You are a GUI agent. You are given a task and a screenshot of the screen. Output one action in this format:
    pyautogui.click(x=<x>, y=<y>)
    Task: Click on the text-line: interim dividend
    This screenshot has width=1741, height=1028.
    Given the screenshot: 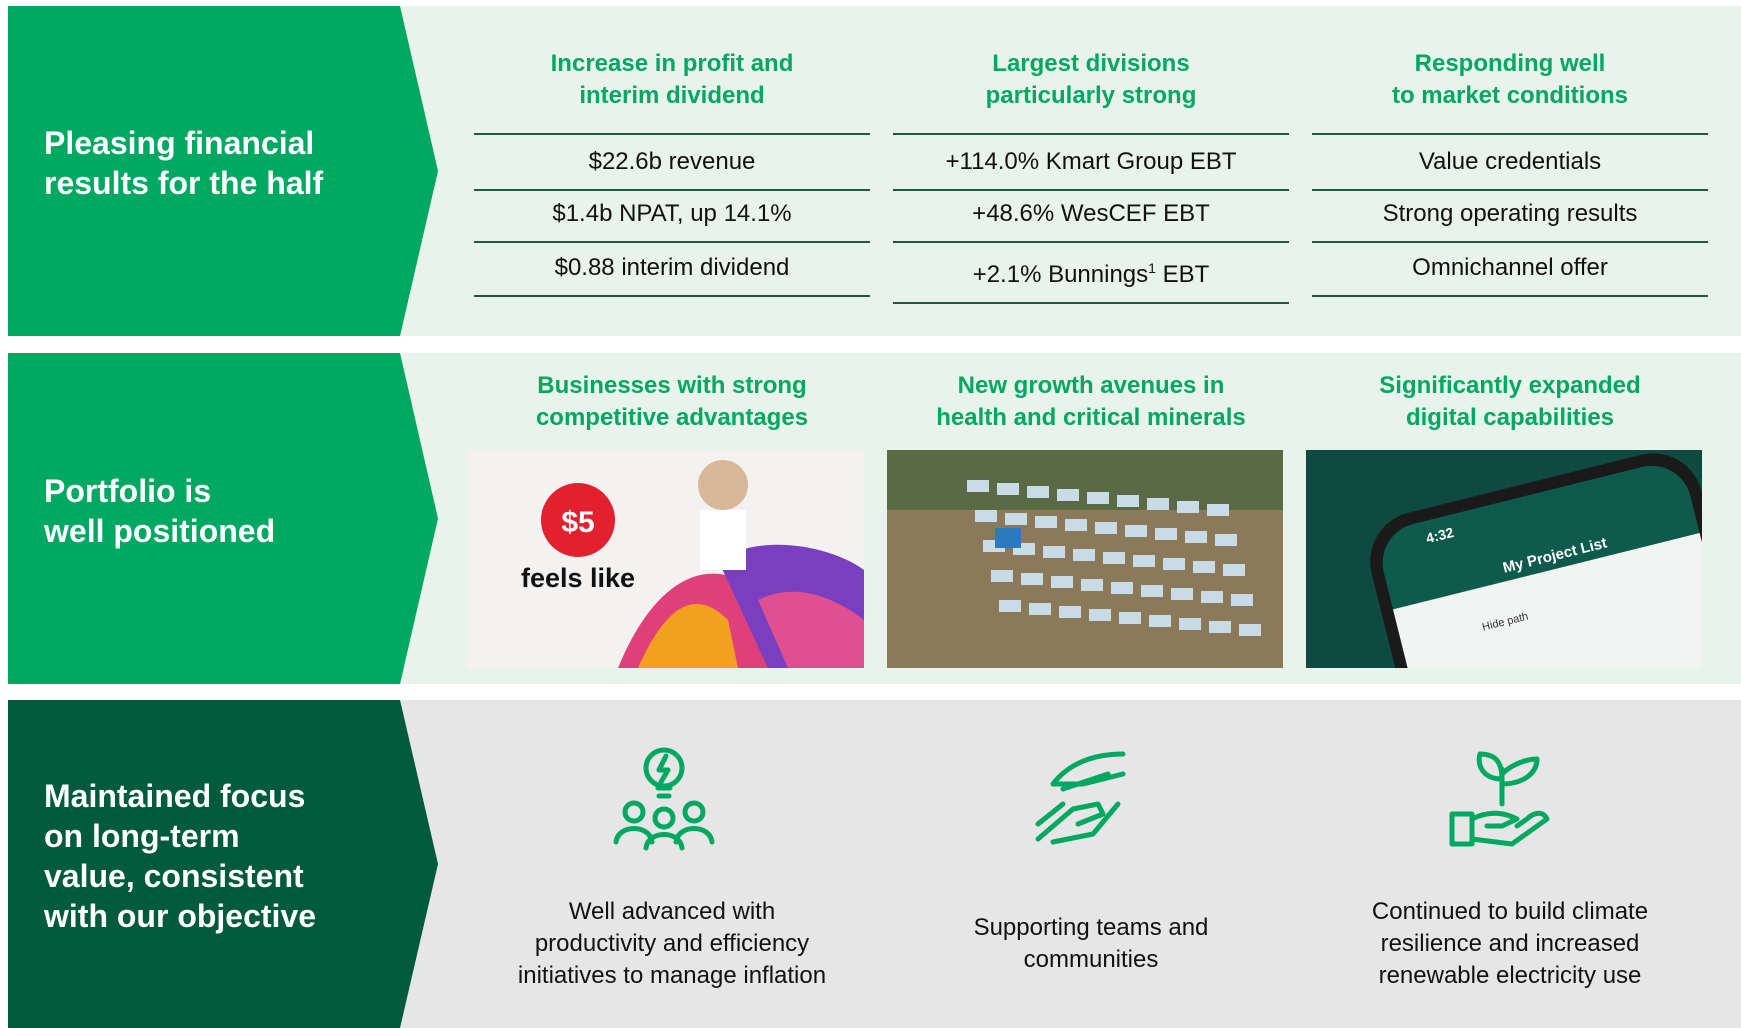 What is the action you would take?
    pyautogui.click(x=672, y=95)
    